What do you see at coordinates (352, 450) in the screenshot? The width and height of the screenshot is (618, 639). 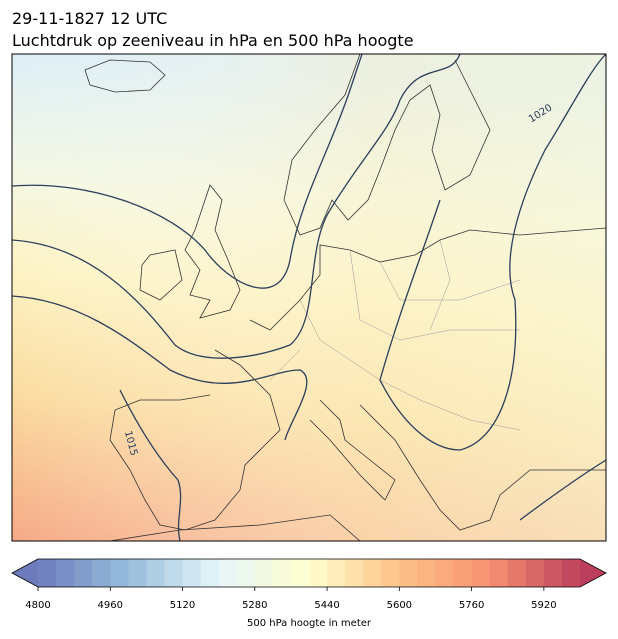 I see `coastline-italy` at bounding box center [352, 450].